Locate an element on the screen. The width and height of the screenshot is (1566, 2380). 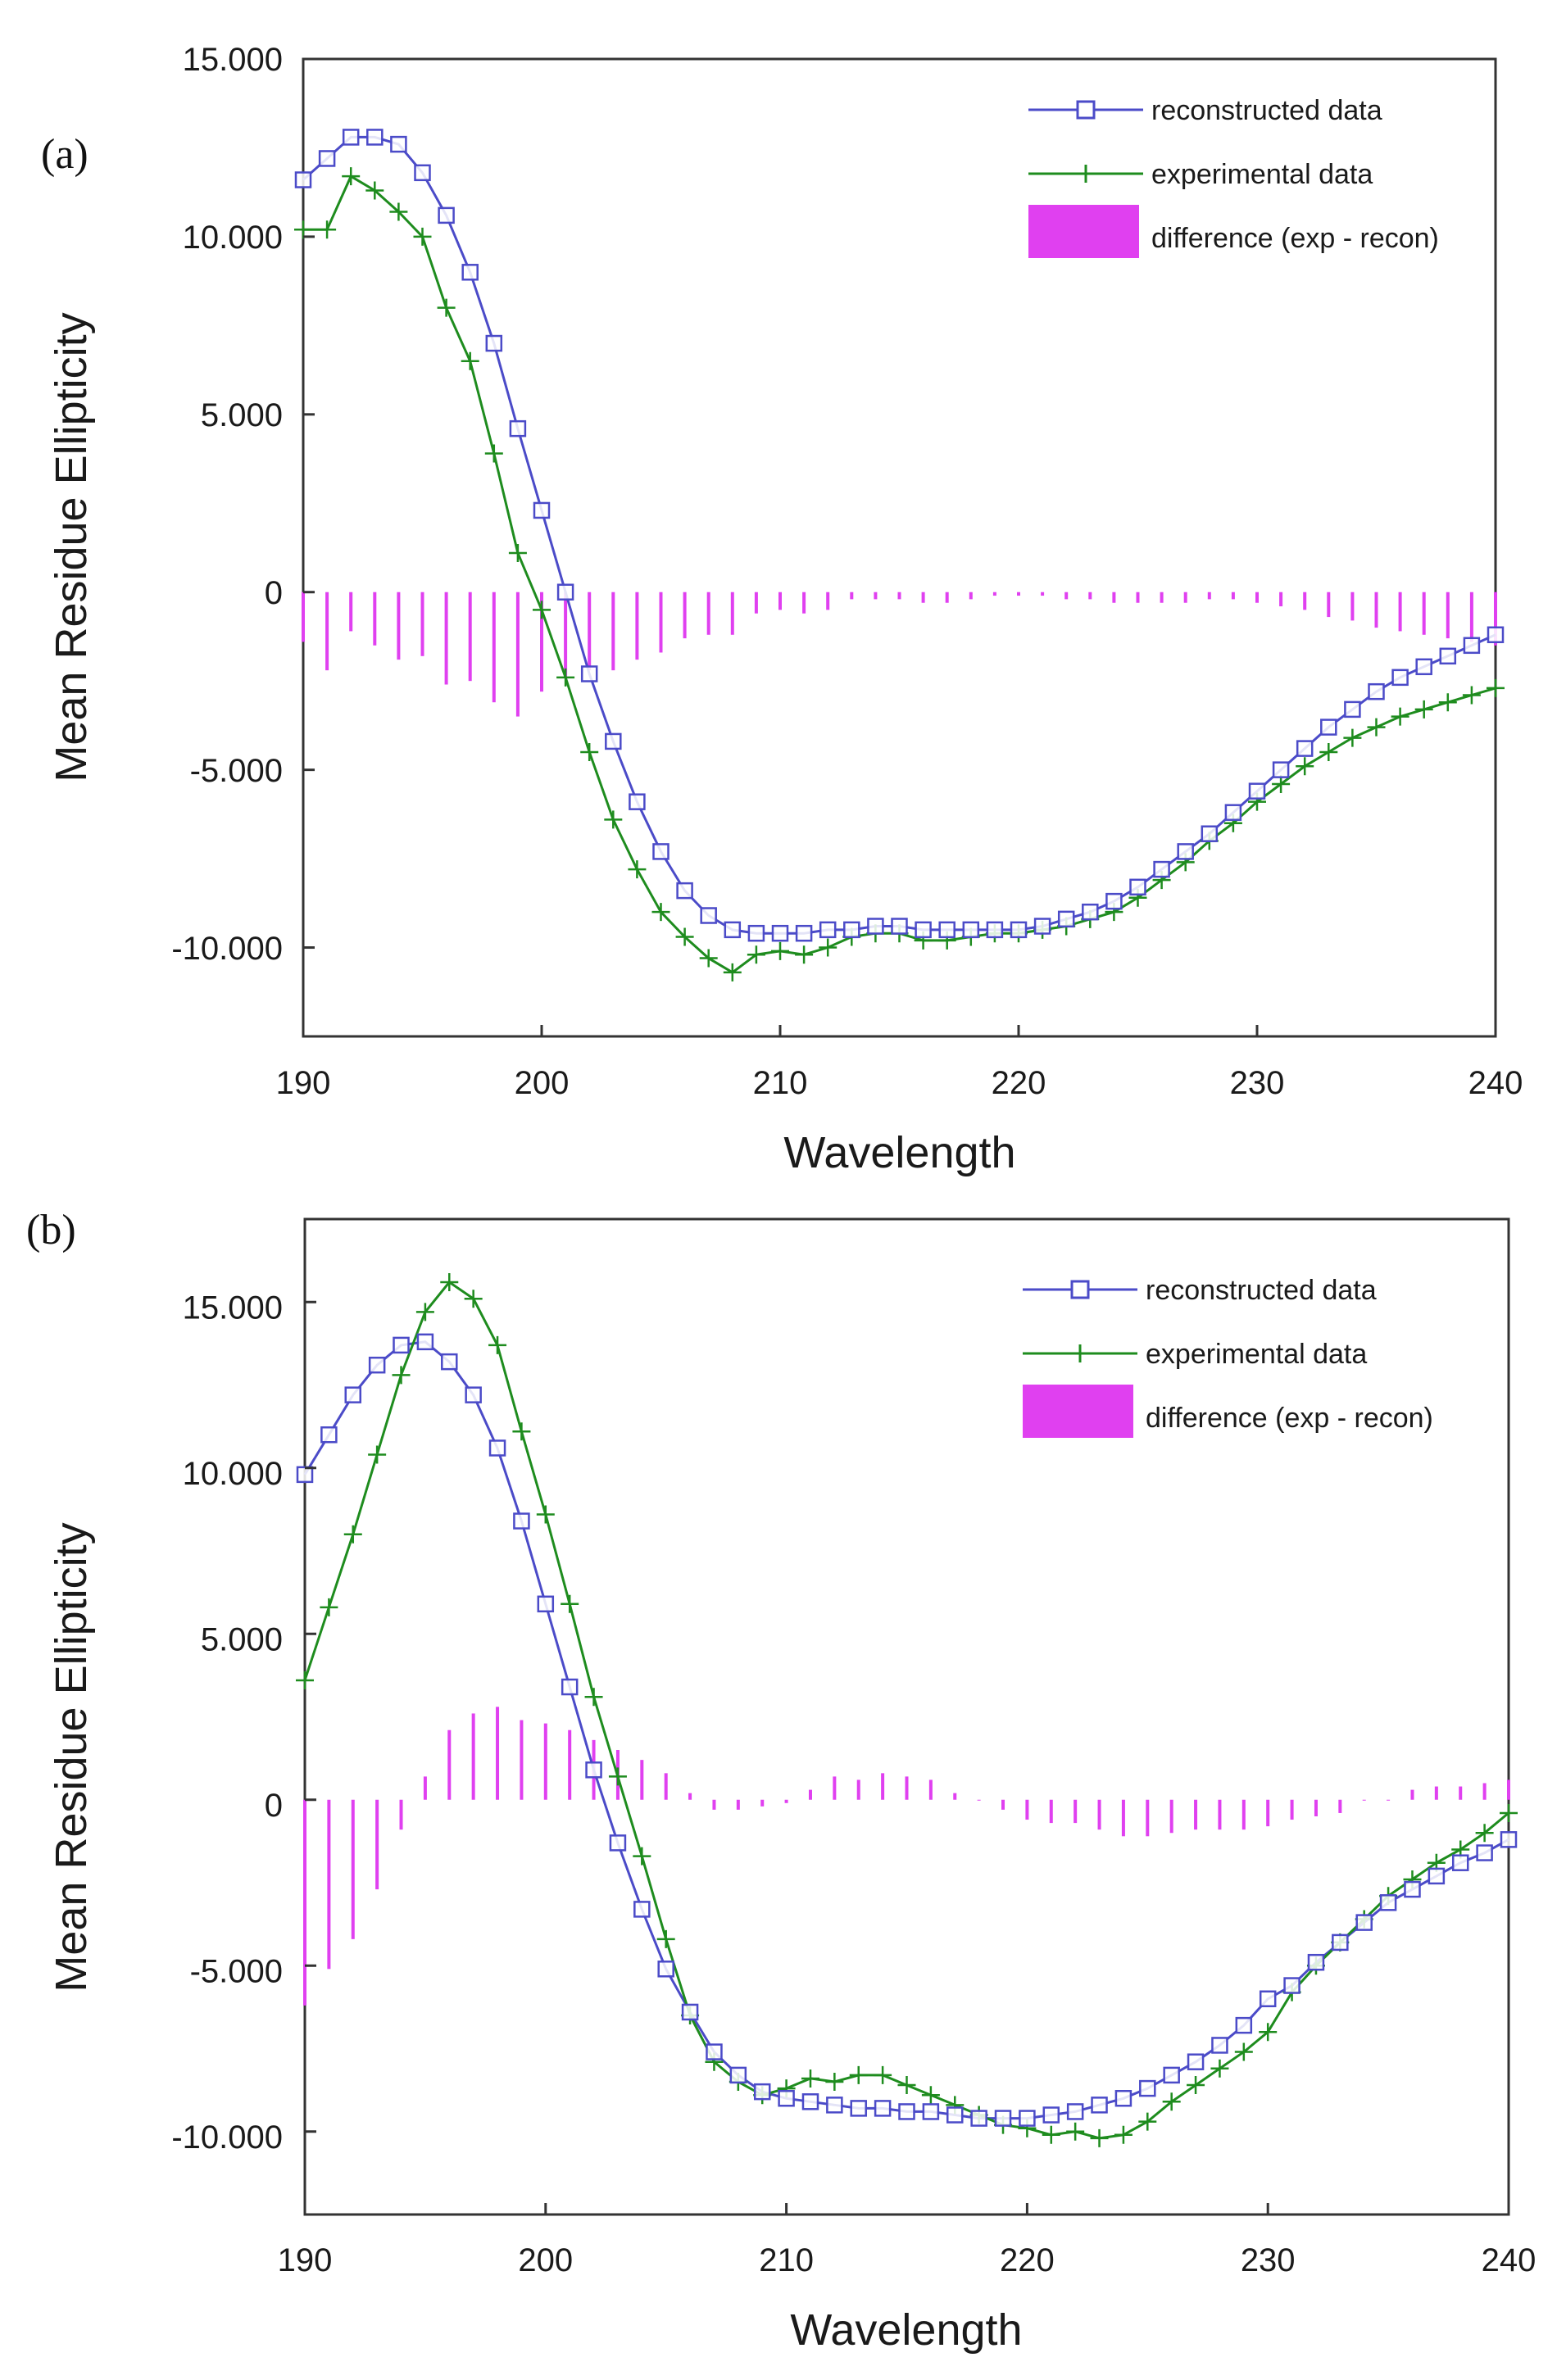
legend-swatch-difference is located at coordinates (1084, 231).